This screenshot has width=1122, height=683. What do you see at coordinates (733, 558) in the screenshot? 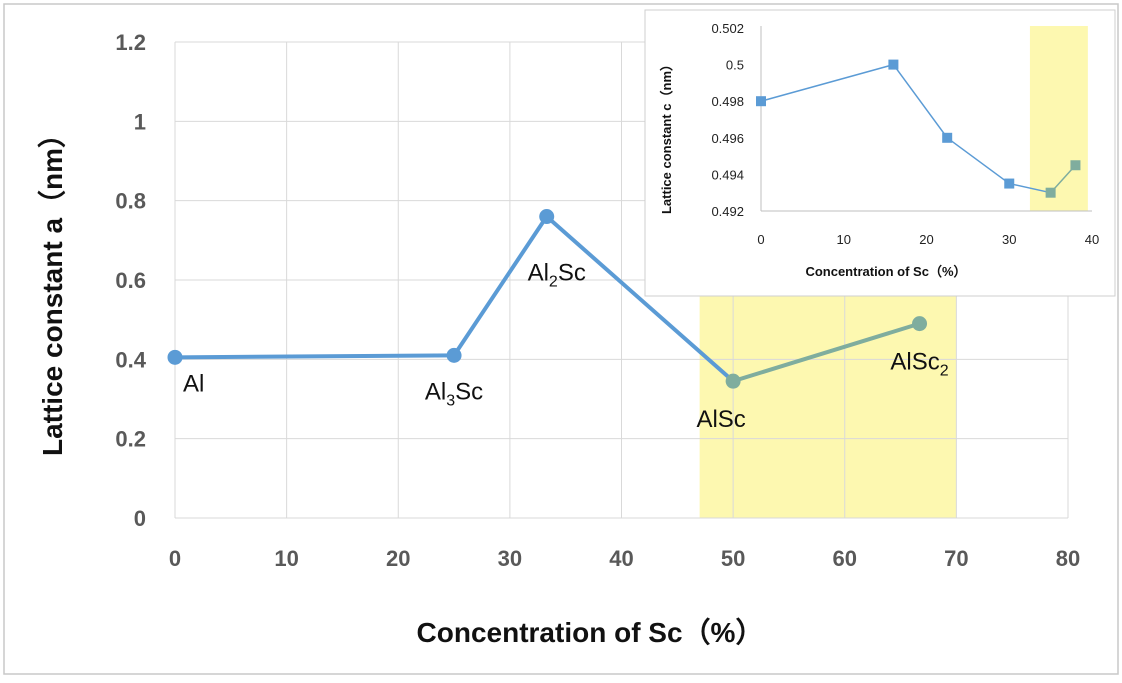
I see `main-x-tick-label: 50` at bounding box center [733, 558].